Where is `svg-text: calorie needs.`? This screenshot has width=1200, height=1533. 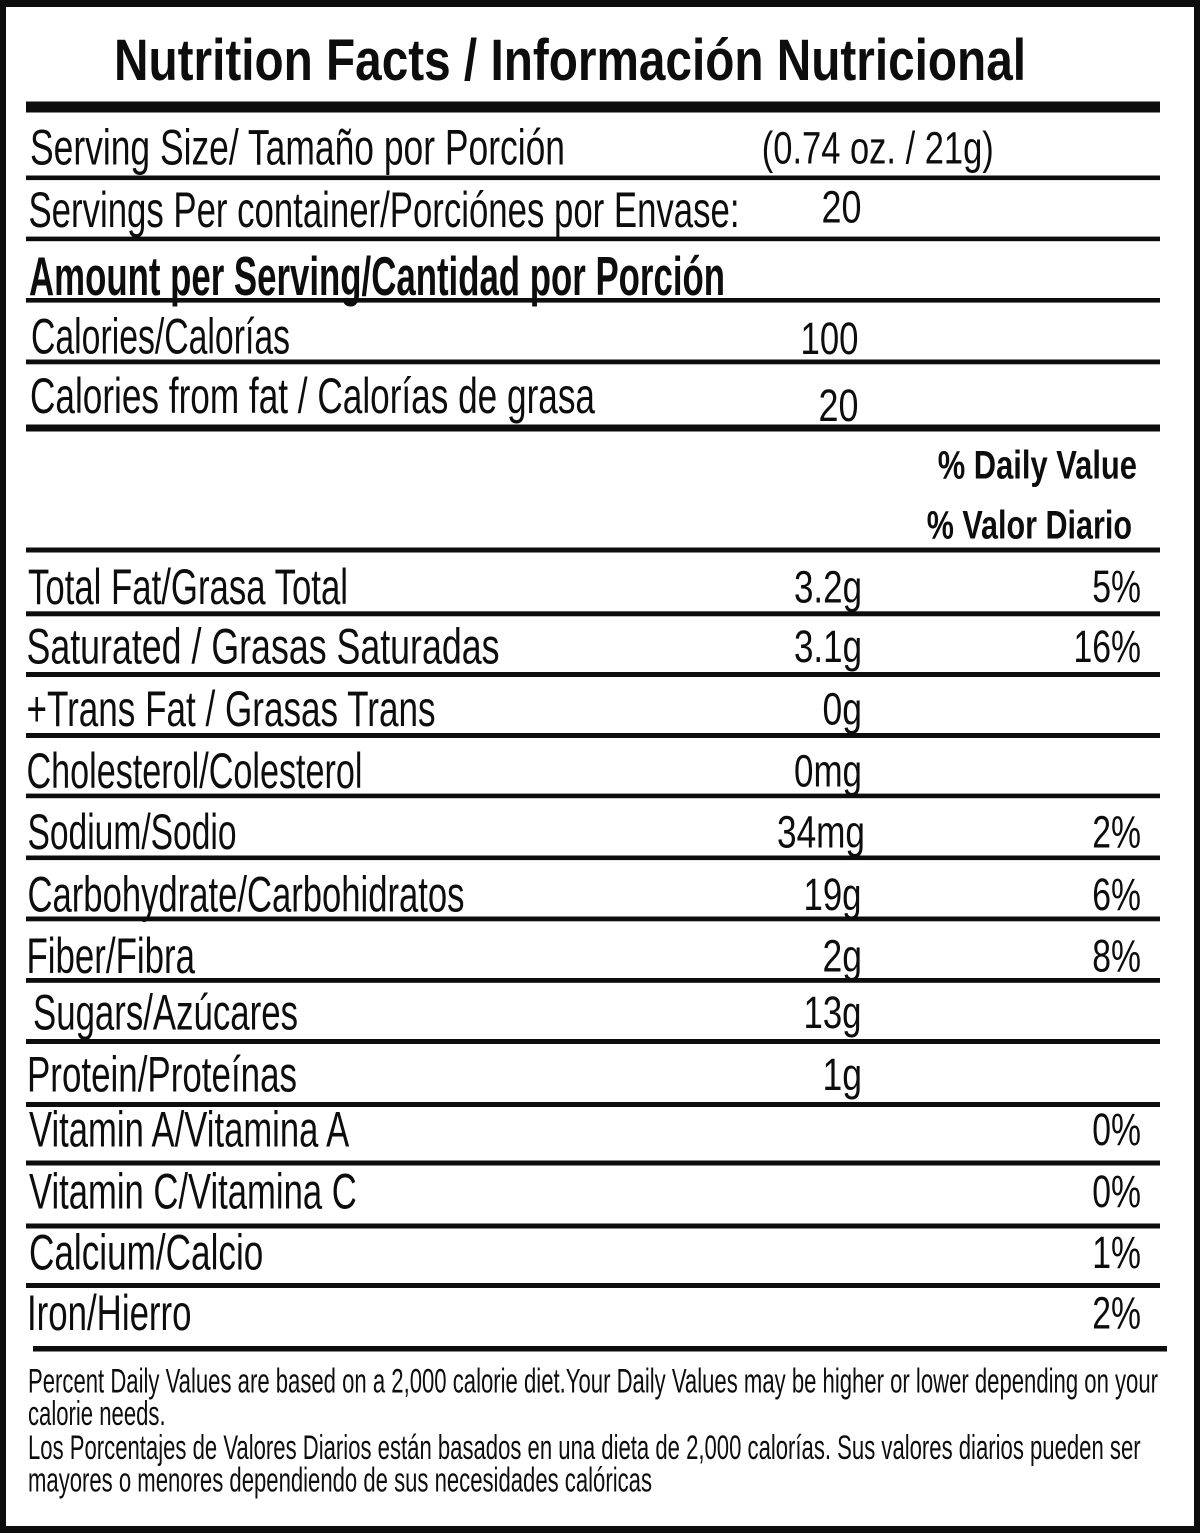
svg-text: calorie needs. is located at coordinates (97, 1414).